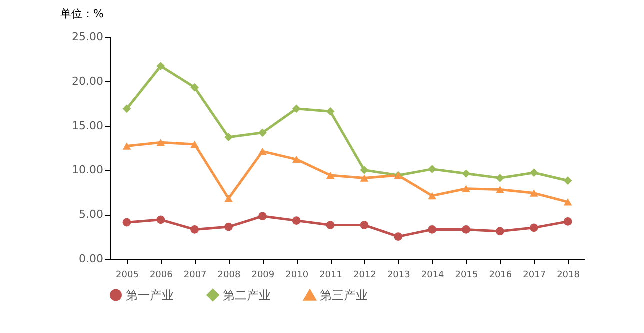 The image size is (644, 333). What do you see at coordinates (433, 275) in the screenshot?
I see `x-tick-label: 2014` at bounding box center [433, 275].